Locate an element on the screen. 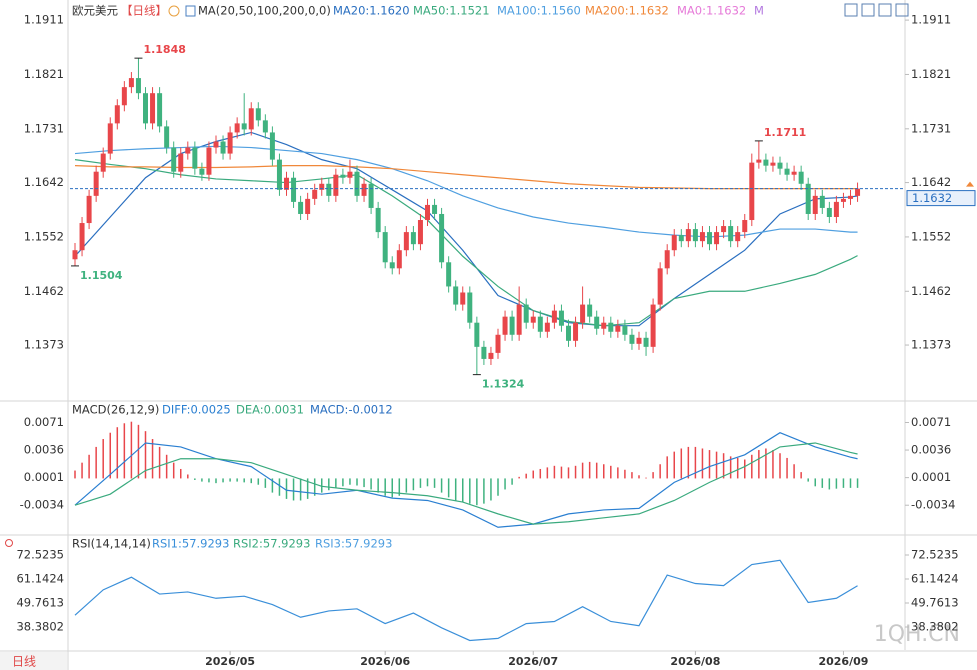 This screenshot has width=977, height=670. y-tick-label: 1.1552 is located at coordinates (44, 236).